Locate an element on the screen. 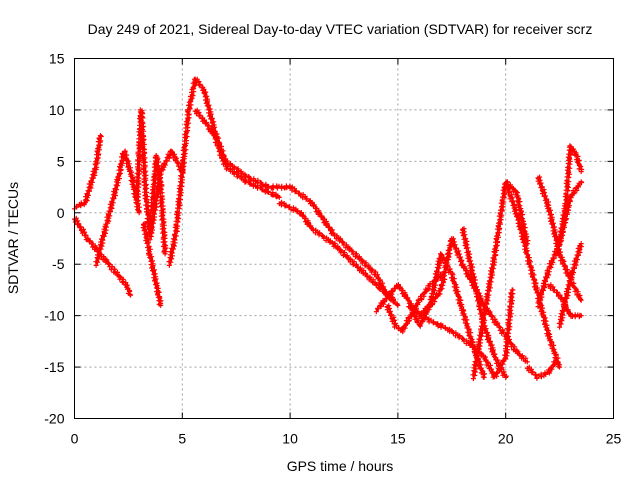  series-track-h is located at coordinates (242, 133).